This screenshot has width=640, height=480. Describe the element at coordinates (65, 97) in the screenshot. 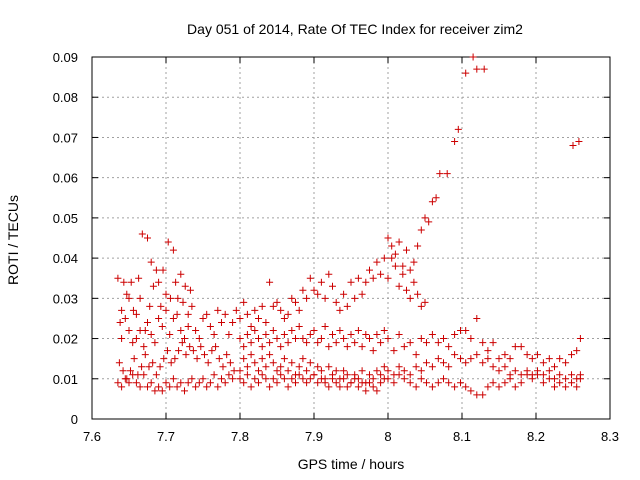

I see `y-tick-label: 0.08` at that location.